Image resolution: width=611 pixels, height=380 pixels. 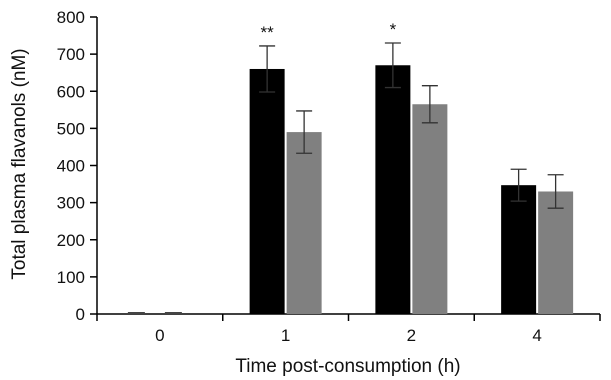 What do you see at coordinates (411, 335) in the screenshot?
I see `x-tick-label: 2` at bounding box center [411, 335].